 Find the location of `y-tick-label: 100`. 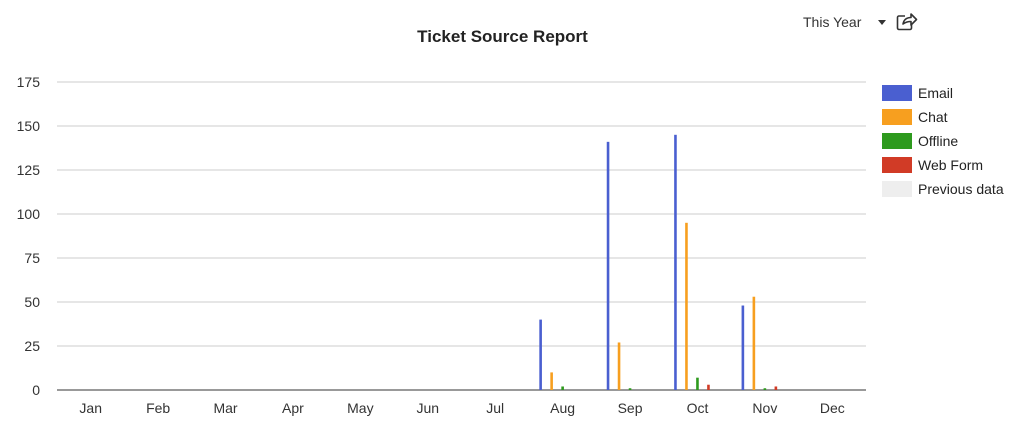

y-tick-label: 100 is located at coordinates (29, 214).